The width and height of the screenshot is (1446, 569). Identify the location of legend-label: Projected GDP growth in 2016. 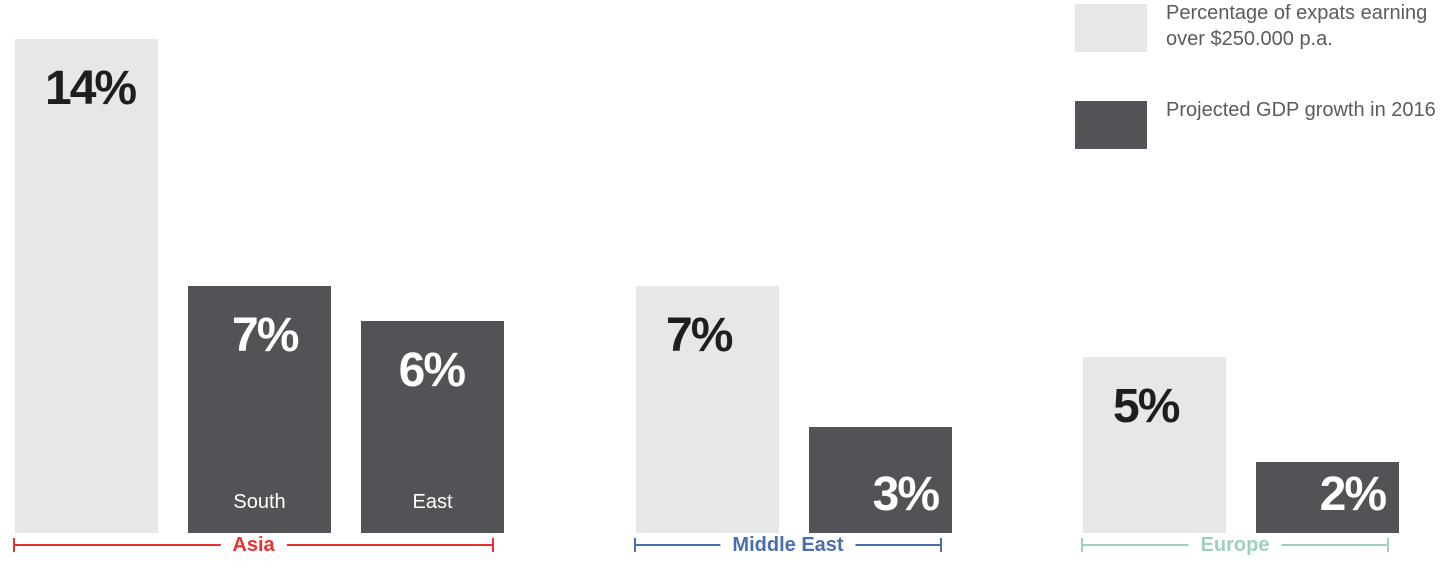
(1301, 110).